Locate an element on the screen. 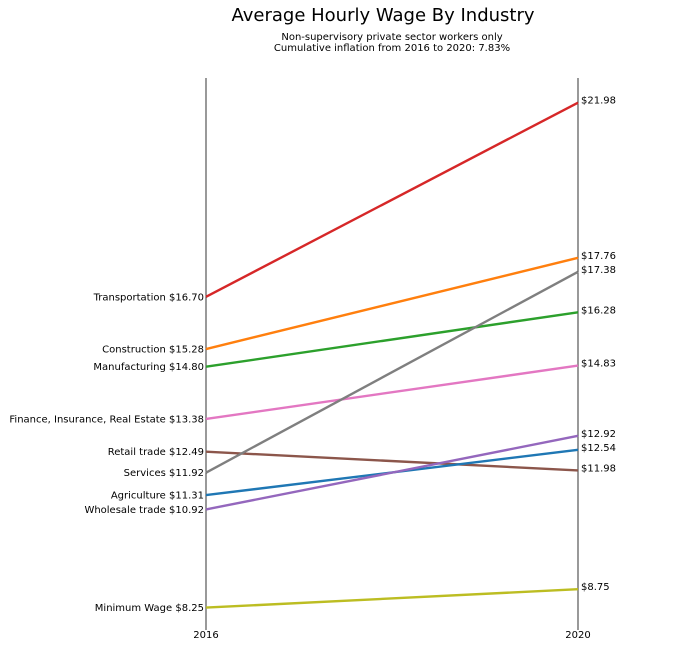  series-name-agriculture: Agriculture is located at coordinates (138, 496).